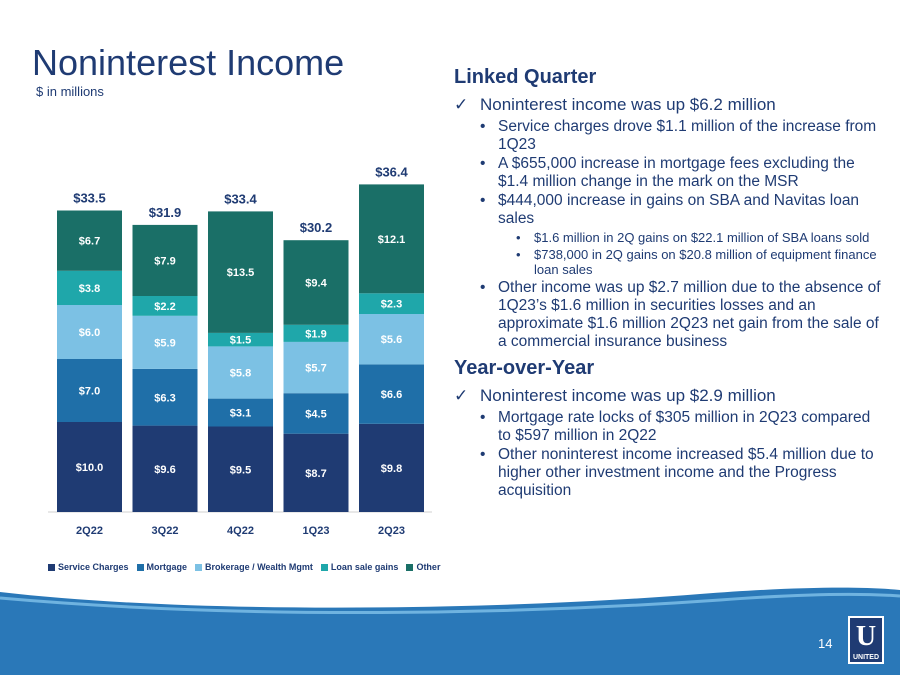  What do you see at coordinates (866, 636) in the screenshot?
I see `logo-letter: U` at bounding box center [866, 636].